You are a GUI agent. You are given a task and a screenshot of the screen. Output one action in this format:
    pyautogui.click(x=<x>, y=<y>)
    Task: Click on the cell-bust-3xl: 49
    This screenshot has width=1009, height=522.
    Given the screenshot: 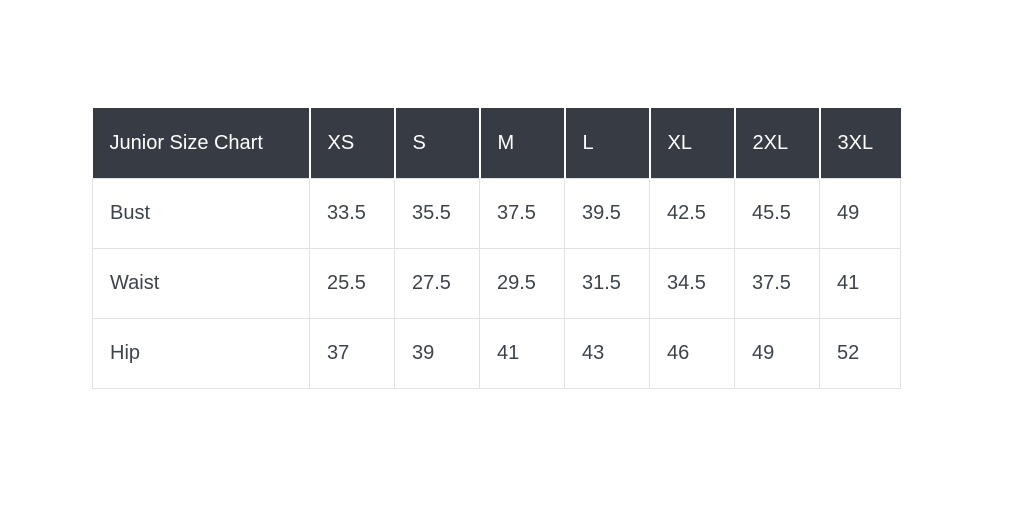 What is the action you would take?
    pyautogui.click(x=860, y=213)
    